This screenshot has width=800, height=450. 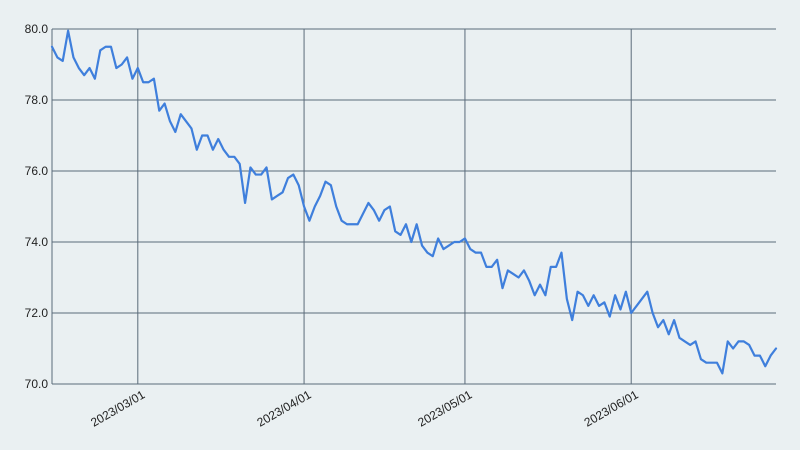 What do you see at coordinates (37, 171) in the screenshot?
I see `y-tick-label: 76.0` at bounding box center [37, 171].